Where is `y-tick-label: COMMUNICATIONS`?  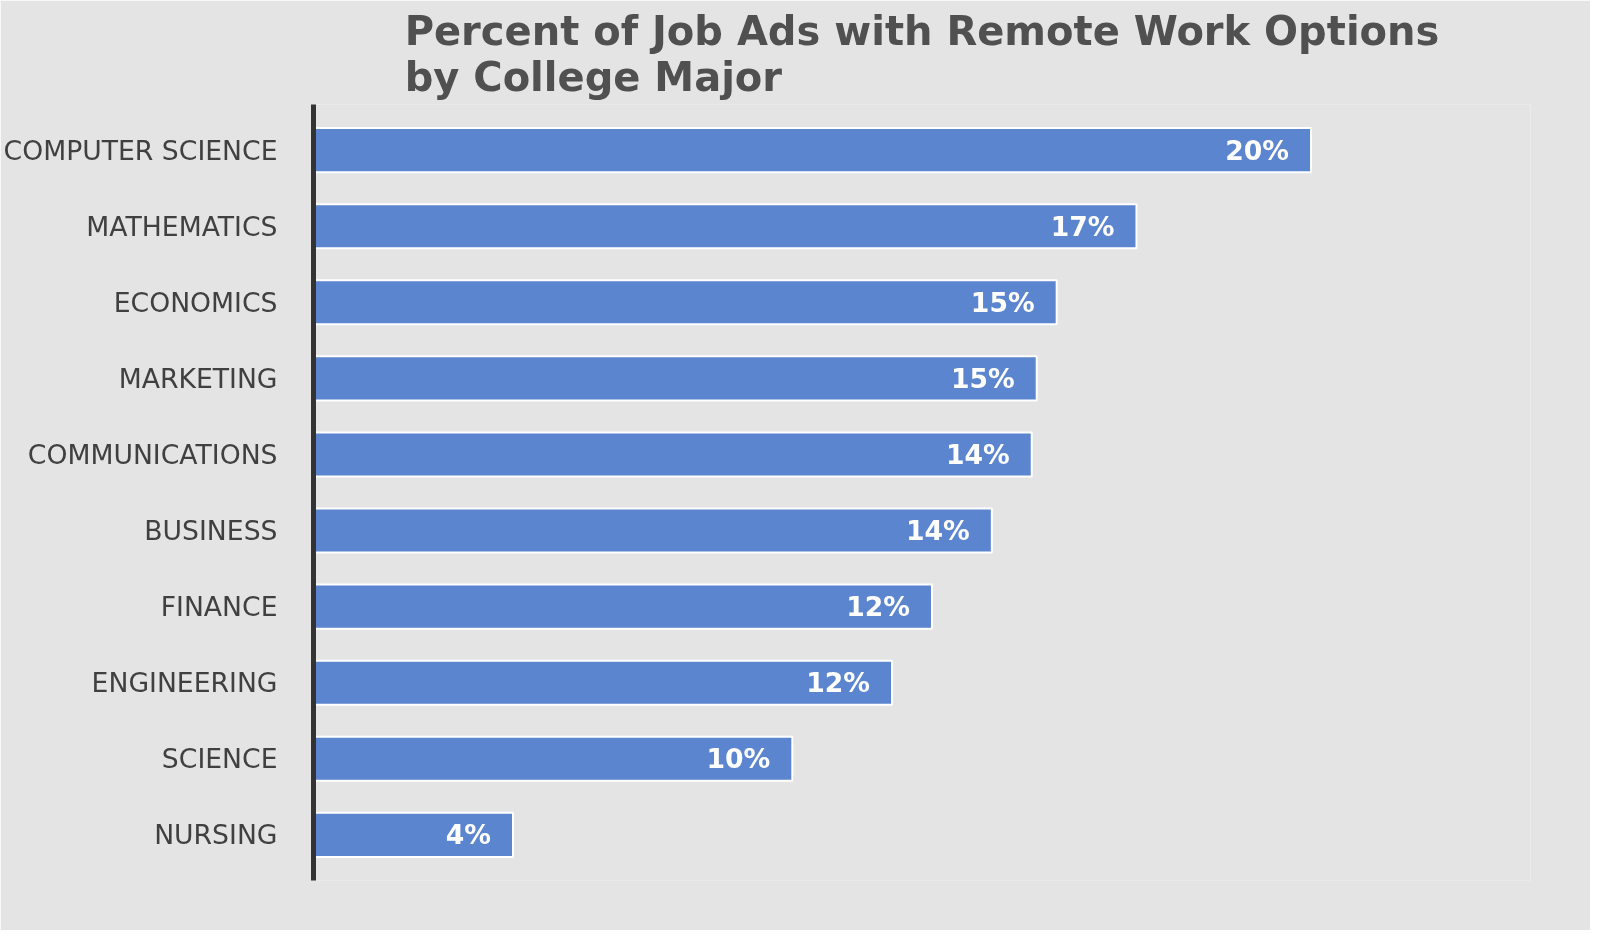 y-tick-label: COMMUNICATIONS is located at coordinates (152, 454).